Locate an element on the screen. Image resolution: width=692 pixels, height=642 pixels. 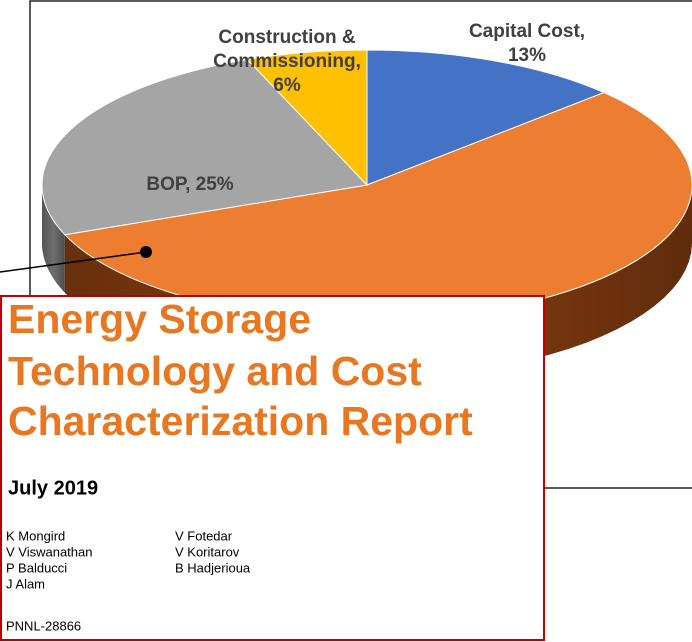
data-label: BOP, 25% is located at coordinates (189, 184).